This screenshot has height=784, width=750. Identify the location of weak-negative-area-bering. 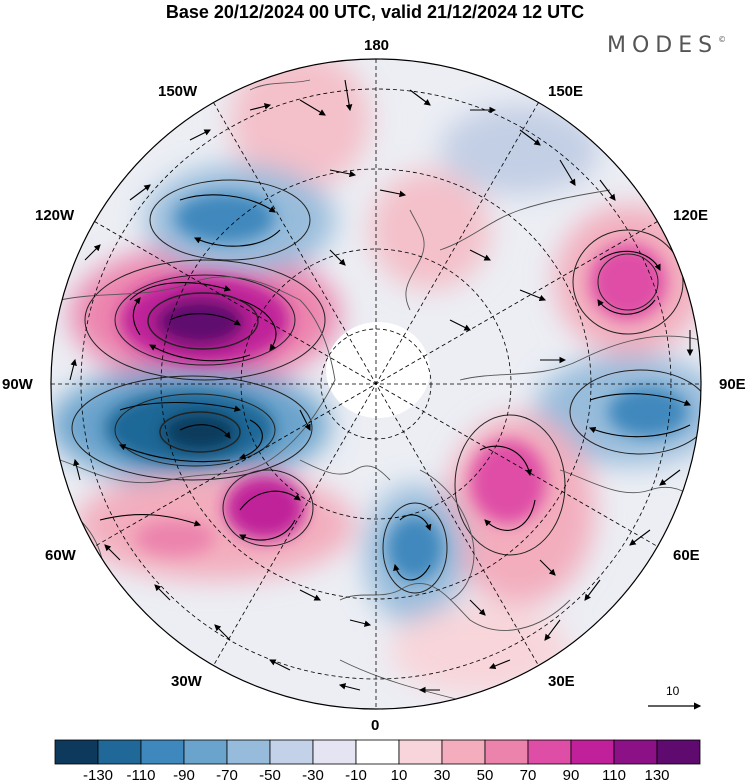
(520, 150).